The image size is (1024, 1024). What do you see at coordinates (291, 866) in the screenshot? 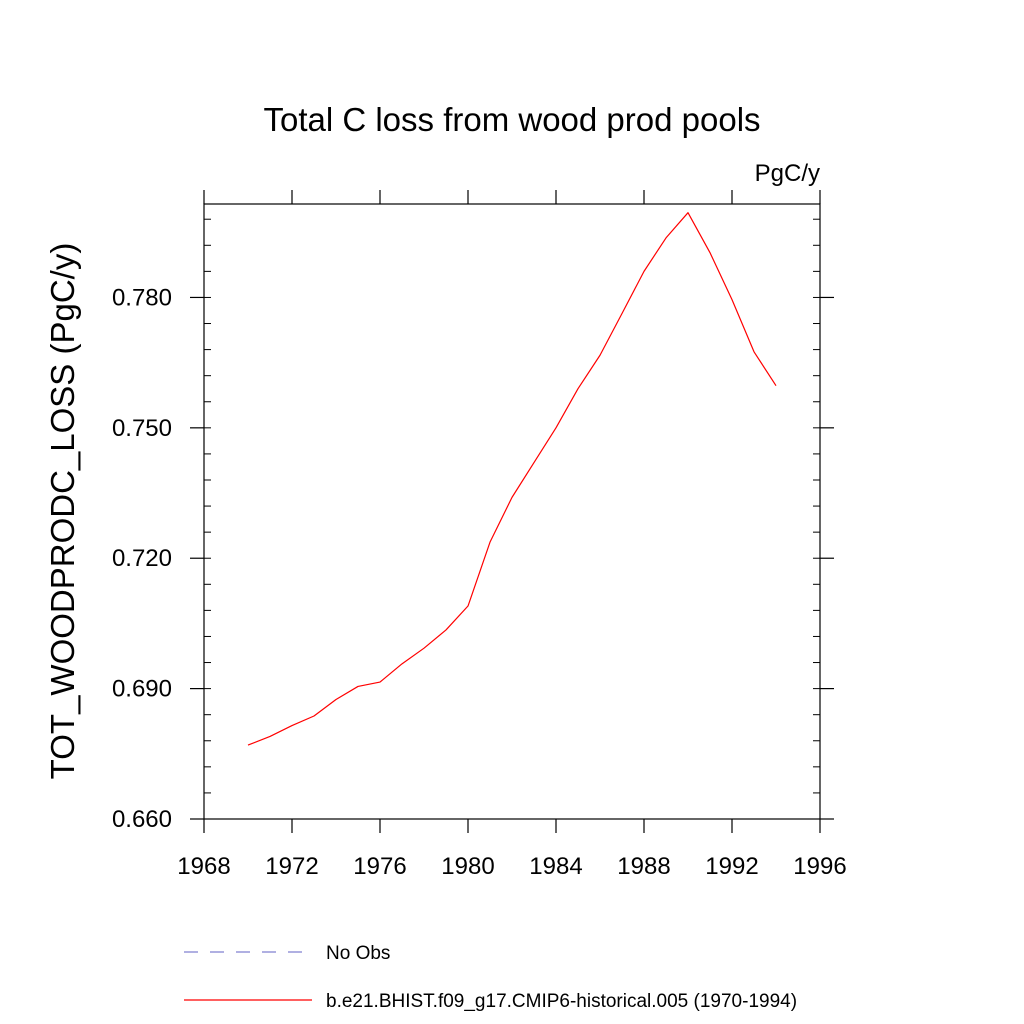
I see `x-tick-label: 1972` at bounding box center [291, 866].